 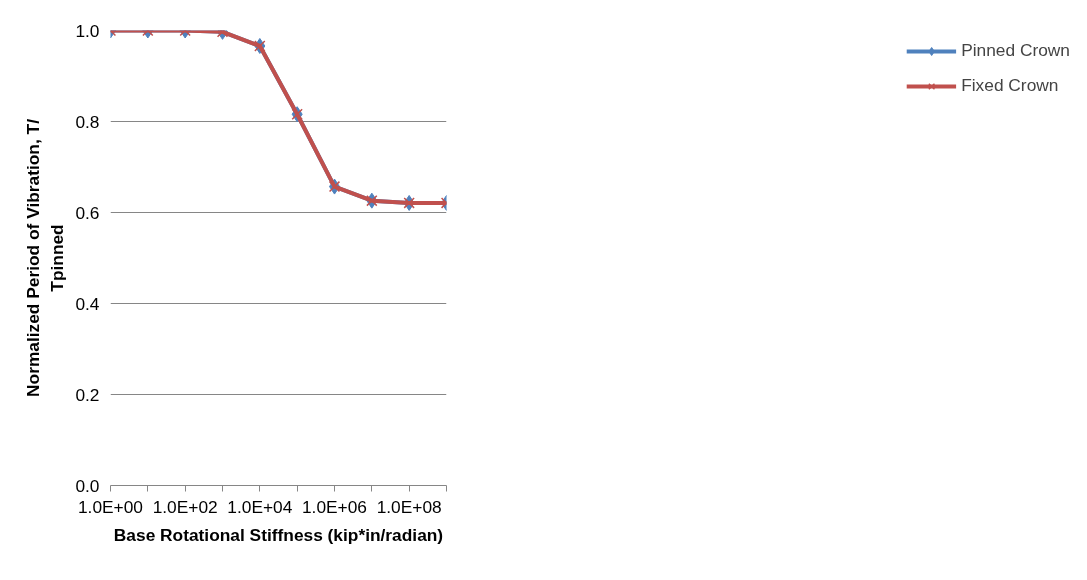 I want to click on legend-label: Pinned Crown, so click(x=1015, y=50).